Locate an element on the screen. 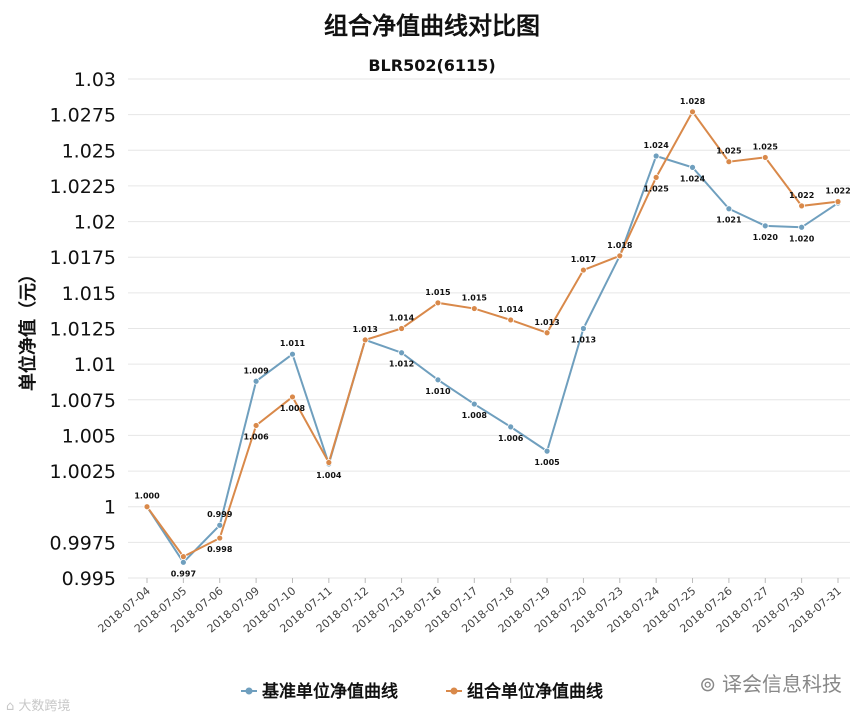 This screenshot has width=864, height=720. data-label: 1.000 is located at coordinates (147, 496).